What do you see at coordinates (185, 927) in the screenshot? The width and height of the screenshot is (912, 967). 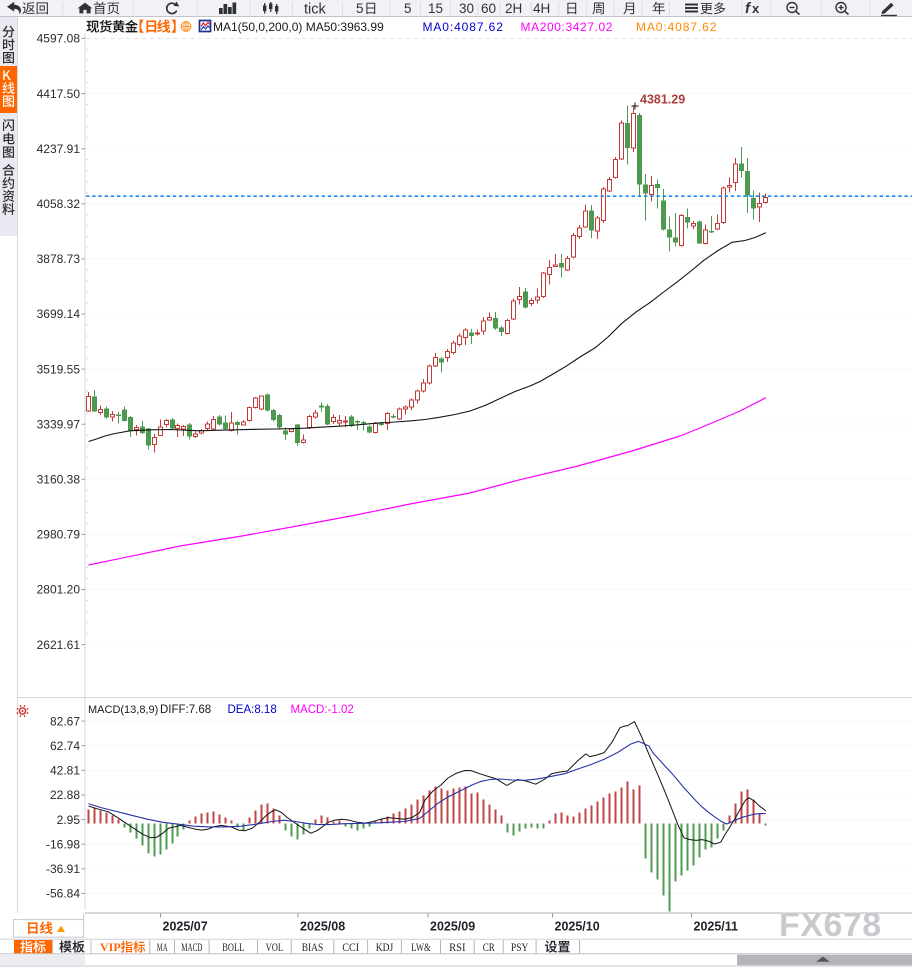 I see `svg-text: 2025/07` at bounding box center [185, 927].